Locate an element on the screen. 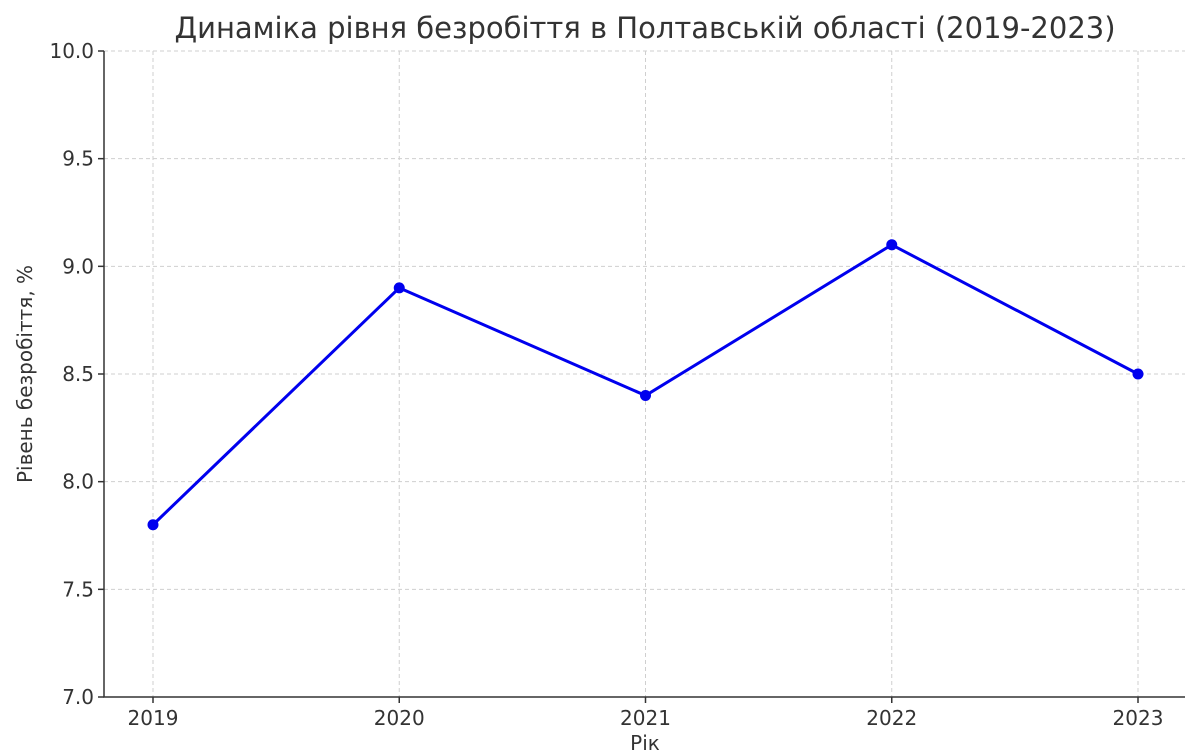 The image size is (1186, 754). y-axis-ticks: 7.0 7.5 8.0 8.5 9.0 9.5 10.0 is located at coordinates (76, 374).